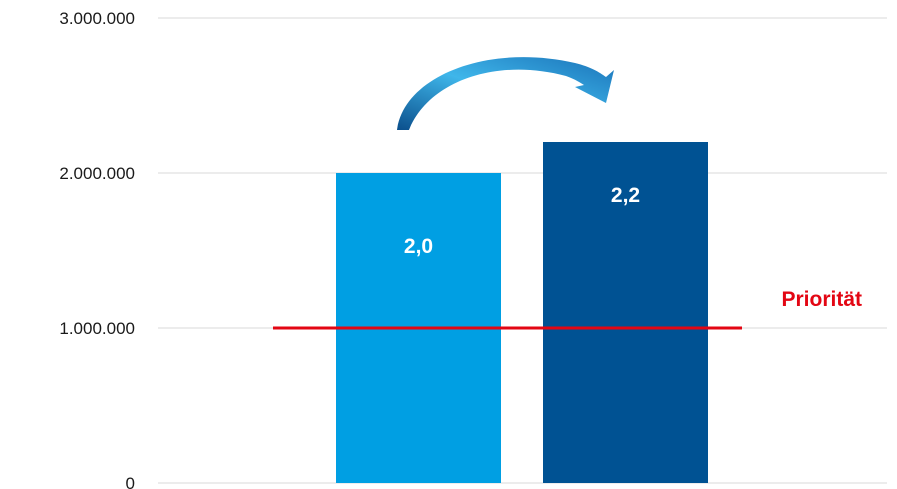  I want to click on priority-label: Priorität, so click(821, 299).